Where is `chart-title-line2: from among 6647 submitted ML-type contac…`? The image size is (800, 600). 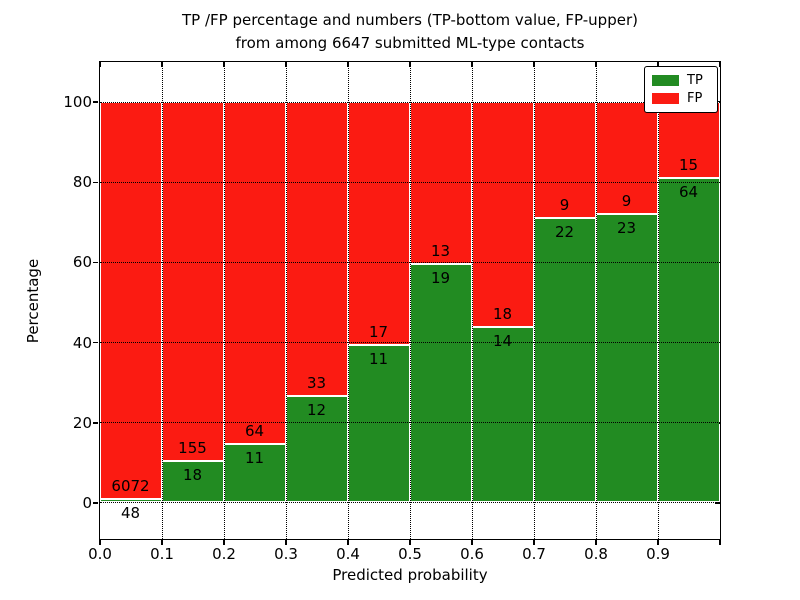
chart-title-line2: from among 6647 submitted ML-type contac… is located at coordinates (410, 43).